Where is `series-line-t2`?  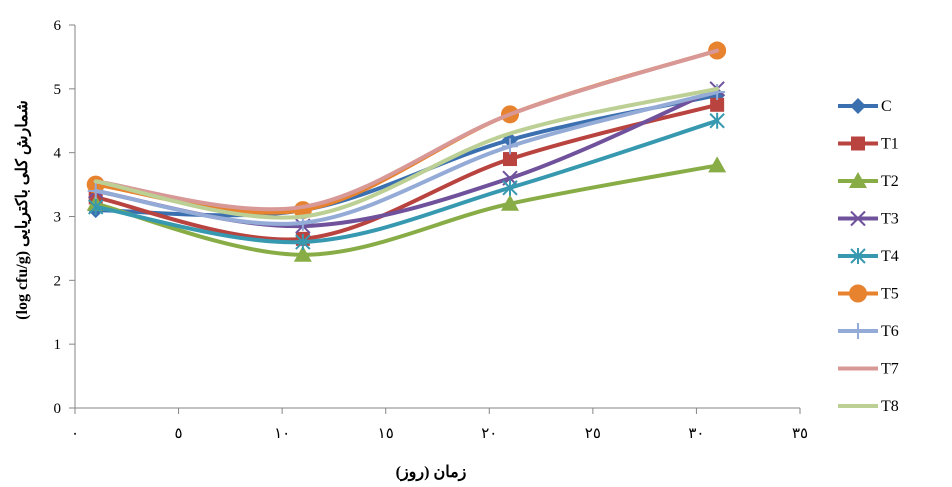 series-line-t2 is located at coordinates (406, 210).